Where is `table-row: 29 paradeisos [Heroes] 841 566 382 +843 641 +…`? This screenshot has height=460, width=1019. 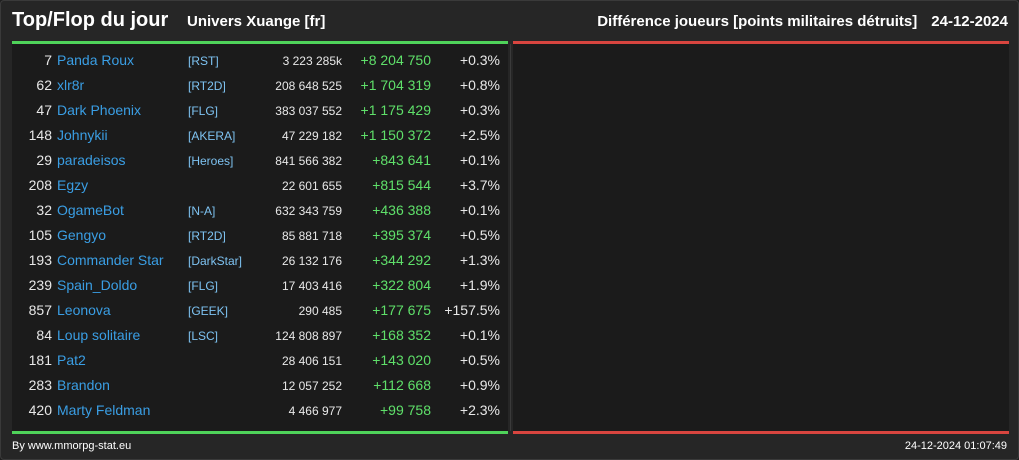
table-row: 29 paradeisos [Heroes] 841 566 382 +843 641 +… is located at coordinates (260, 160).